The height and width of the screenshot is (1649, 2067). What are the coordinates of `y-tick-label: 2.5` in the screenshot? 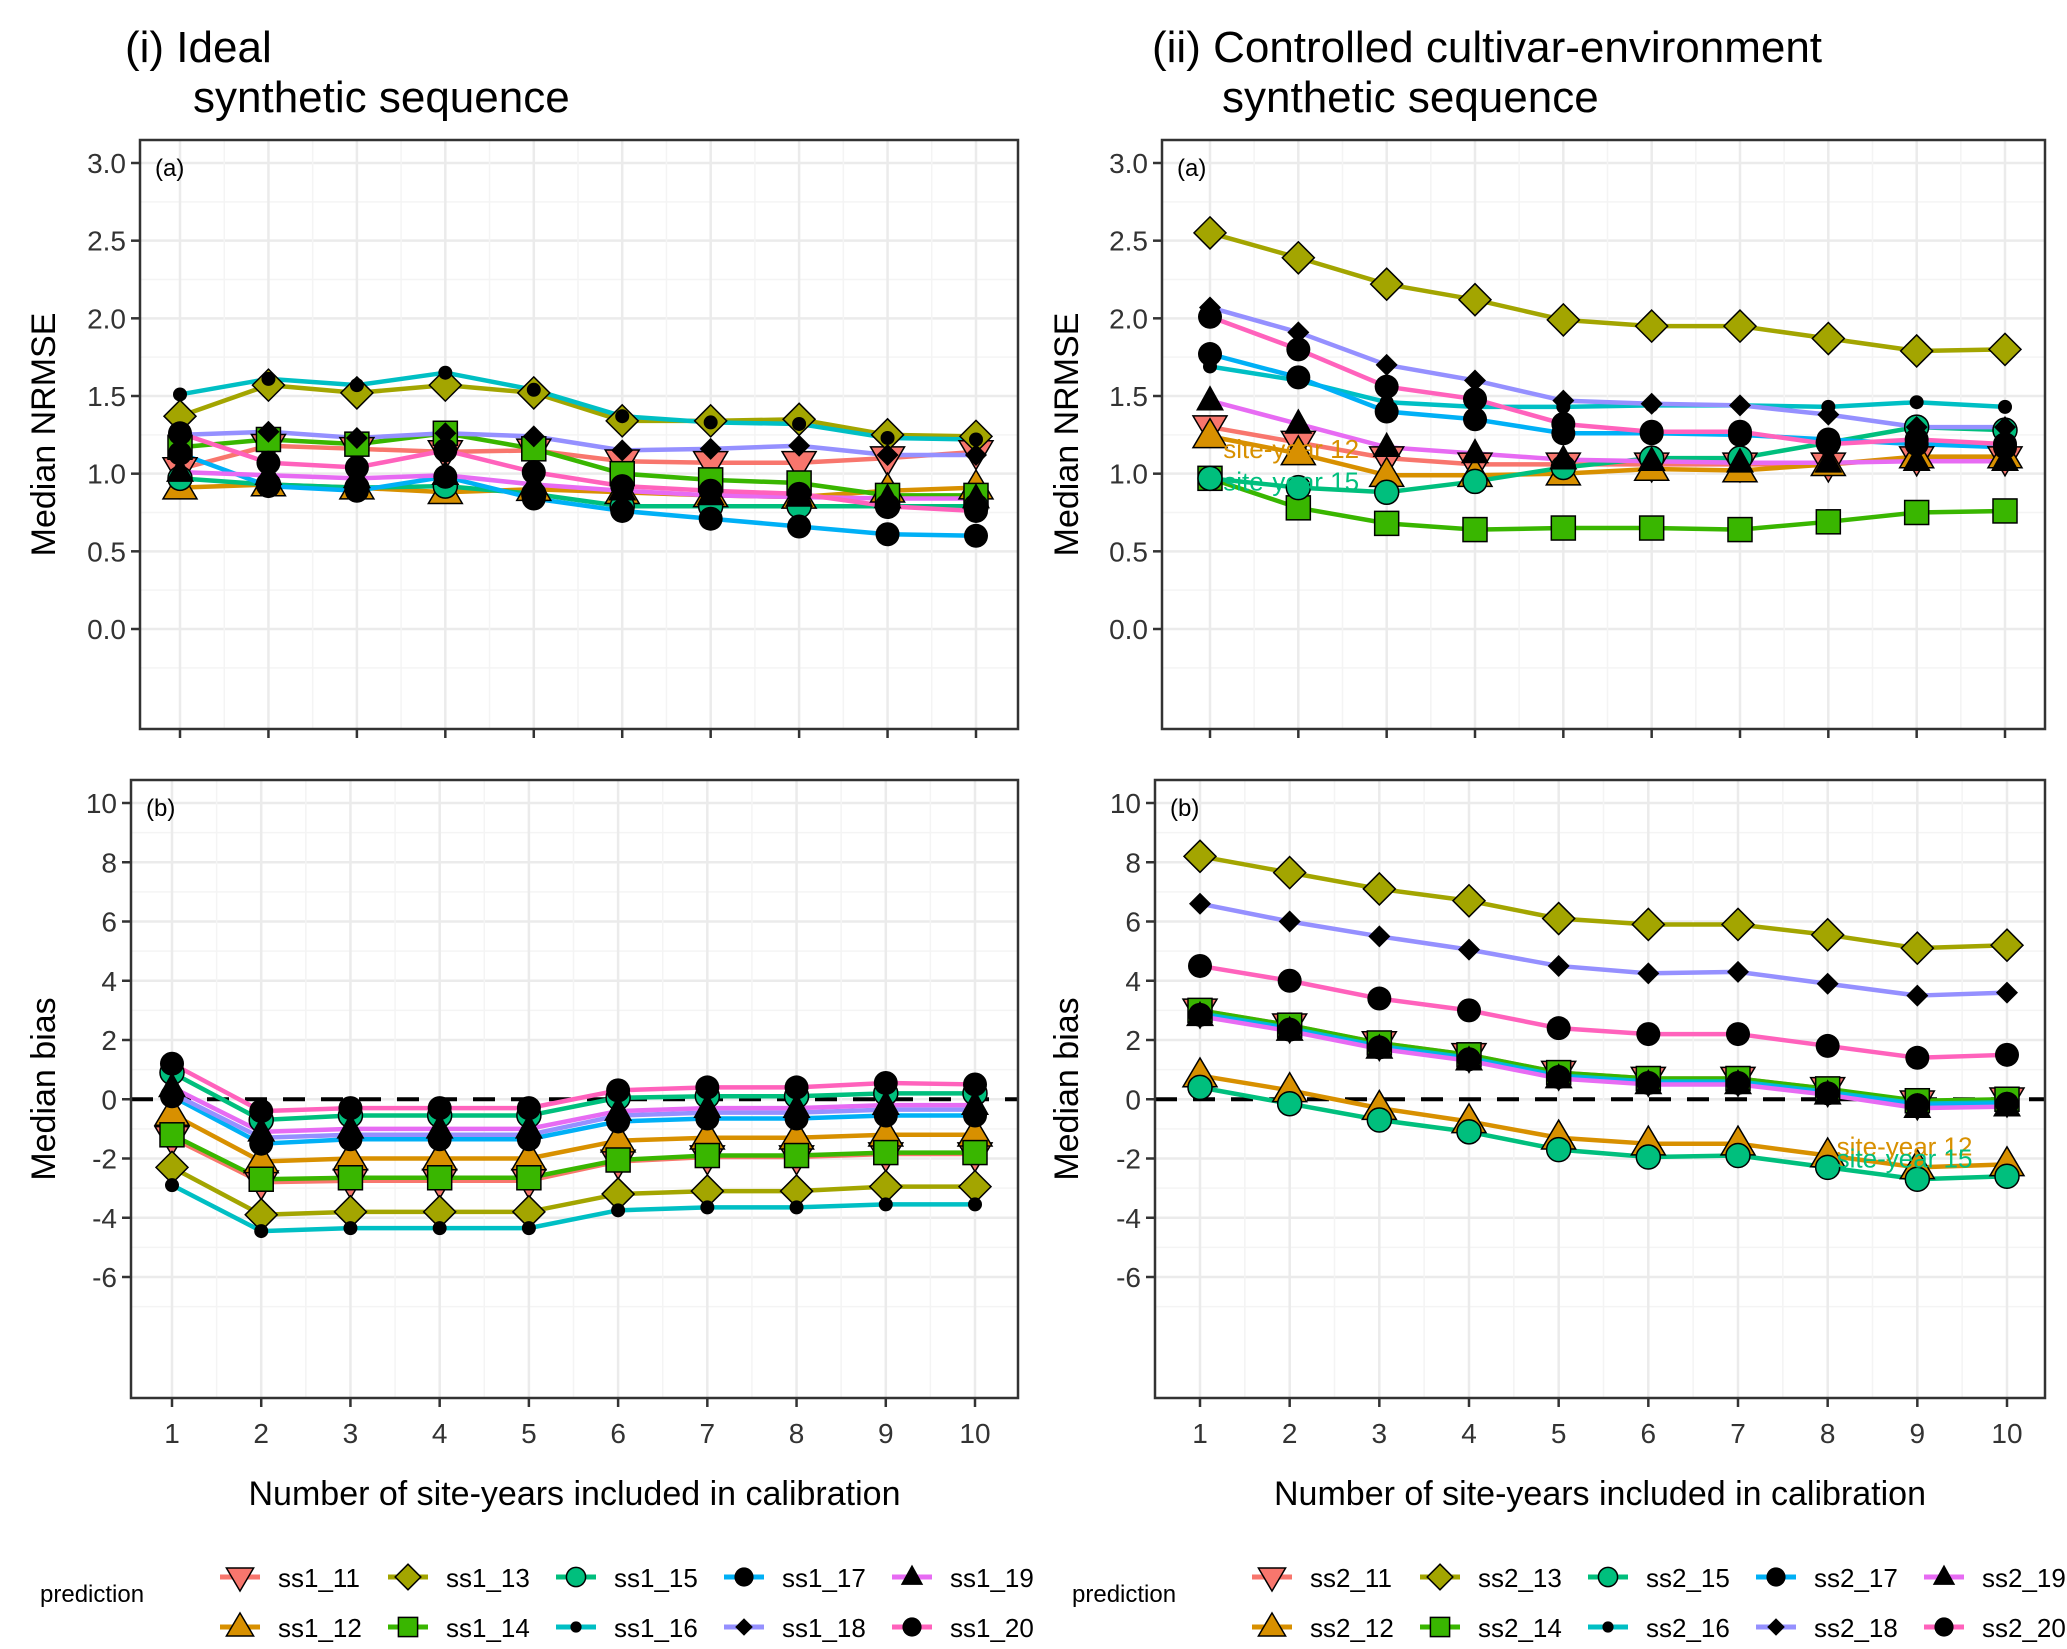 It's located at (106, 241).